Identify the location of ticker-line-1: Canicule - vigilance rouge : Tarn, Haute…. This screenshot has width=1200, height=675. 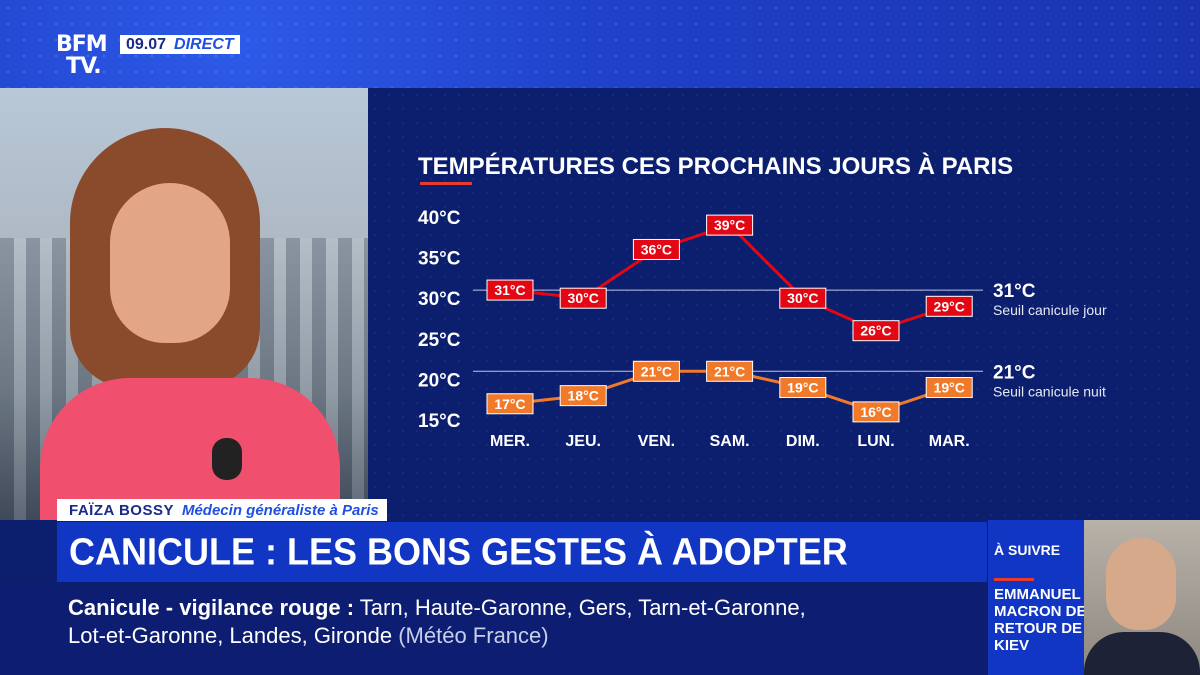
(437, 608).